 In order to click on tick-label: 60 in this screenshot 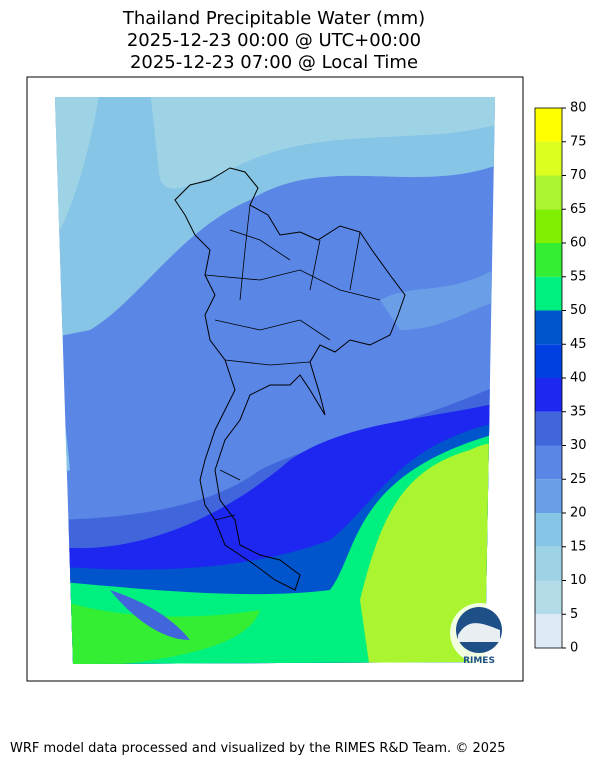, I will do `click(578, 243)`.